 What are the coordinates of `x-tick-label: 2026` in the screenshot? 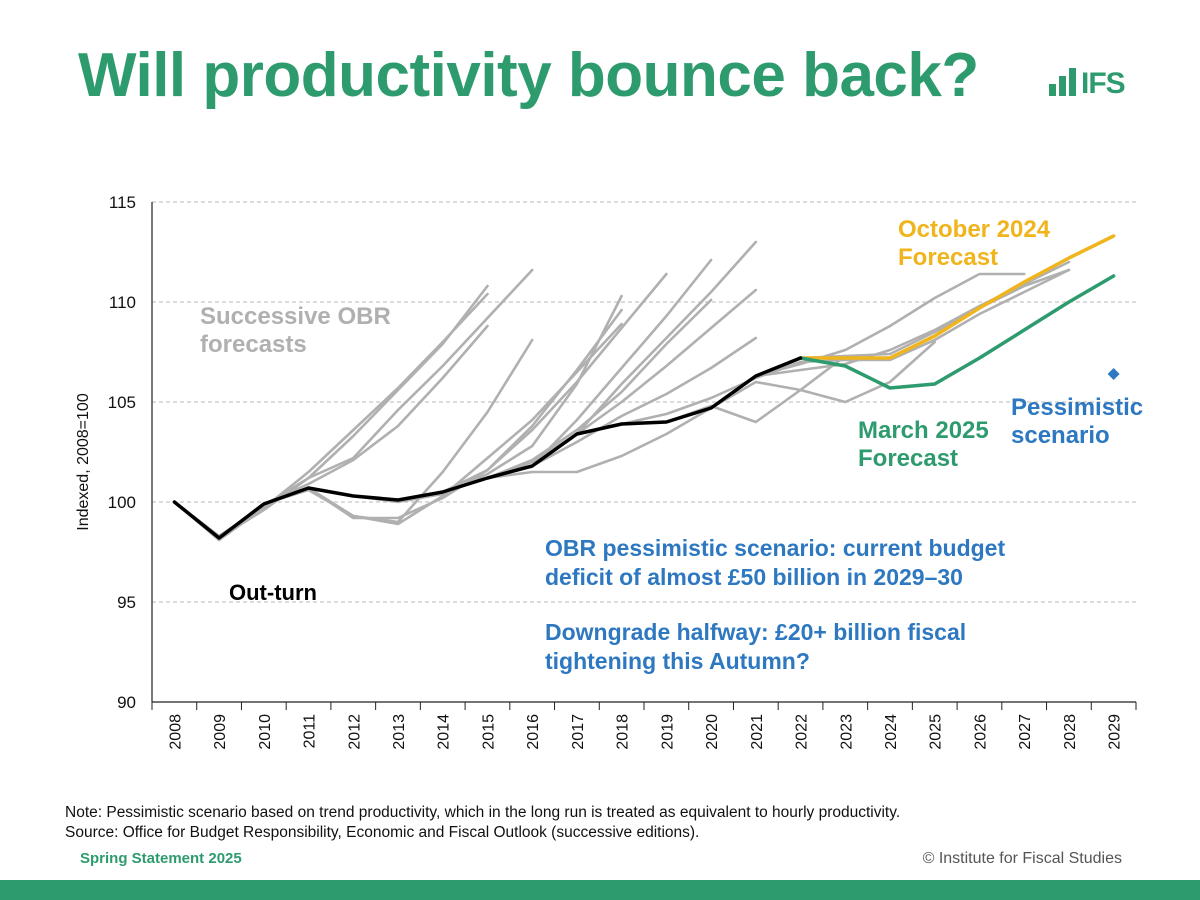 It's located at (980, 732).